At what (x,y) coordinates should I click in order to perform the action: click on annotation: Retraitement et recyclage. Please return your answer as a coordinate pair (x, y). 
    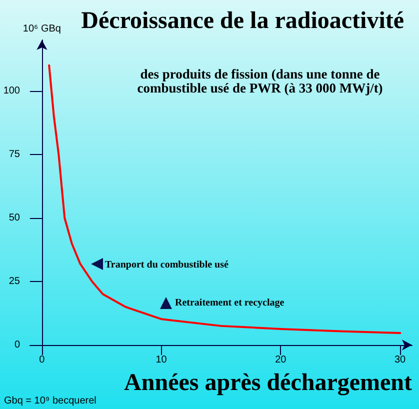
    Looking at the image, I should click on (230, 303).